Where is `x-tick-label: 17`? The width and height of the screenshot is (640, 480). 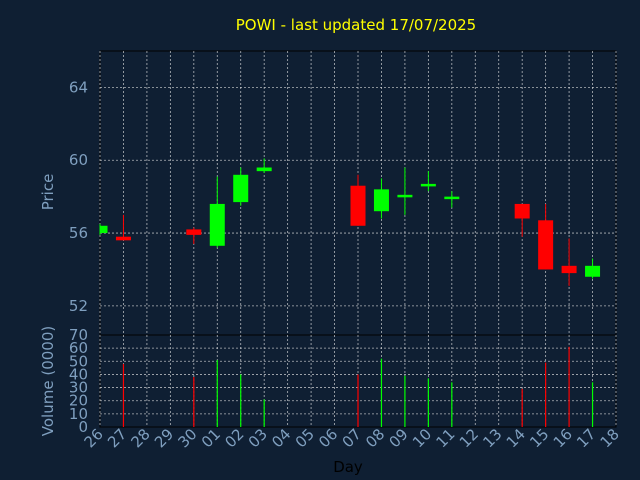 x-tick-label: 17 is located at coordinates (586, 438).